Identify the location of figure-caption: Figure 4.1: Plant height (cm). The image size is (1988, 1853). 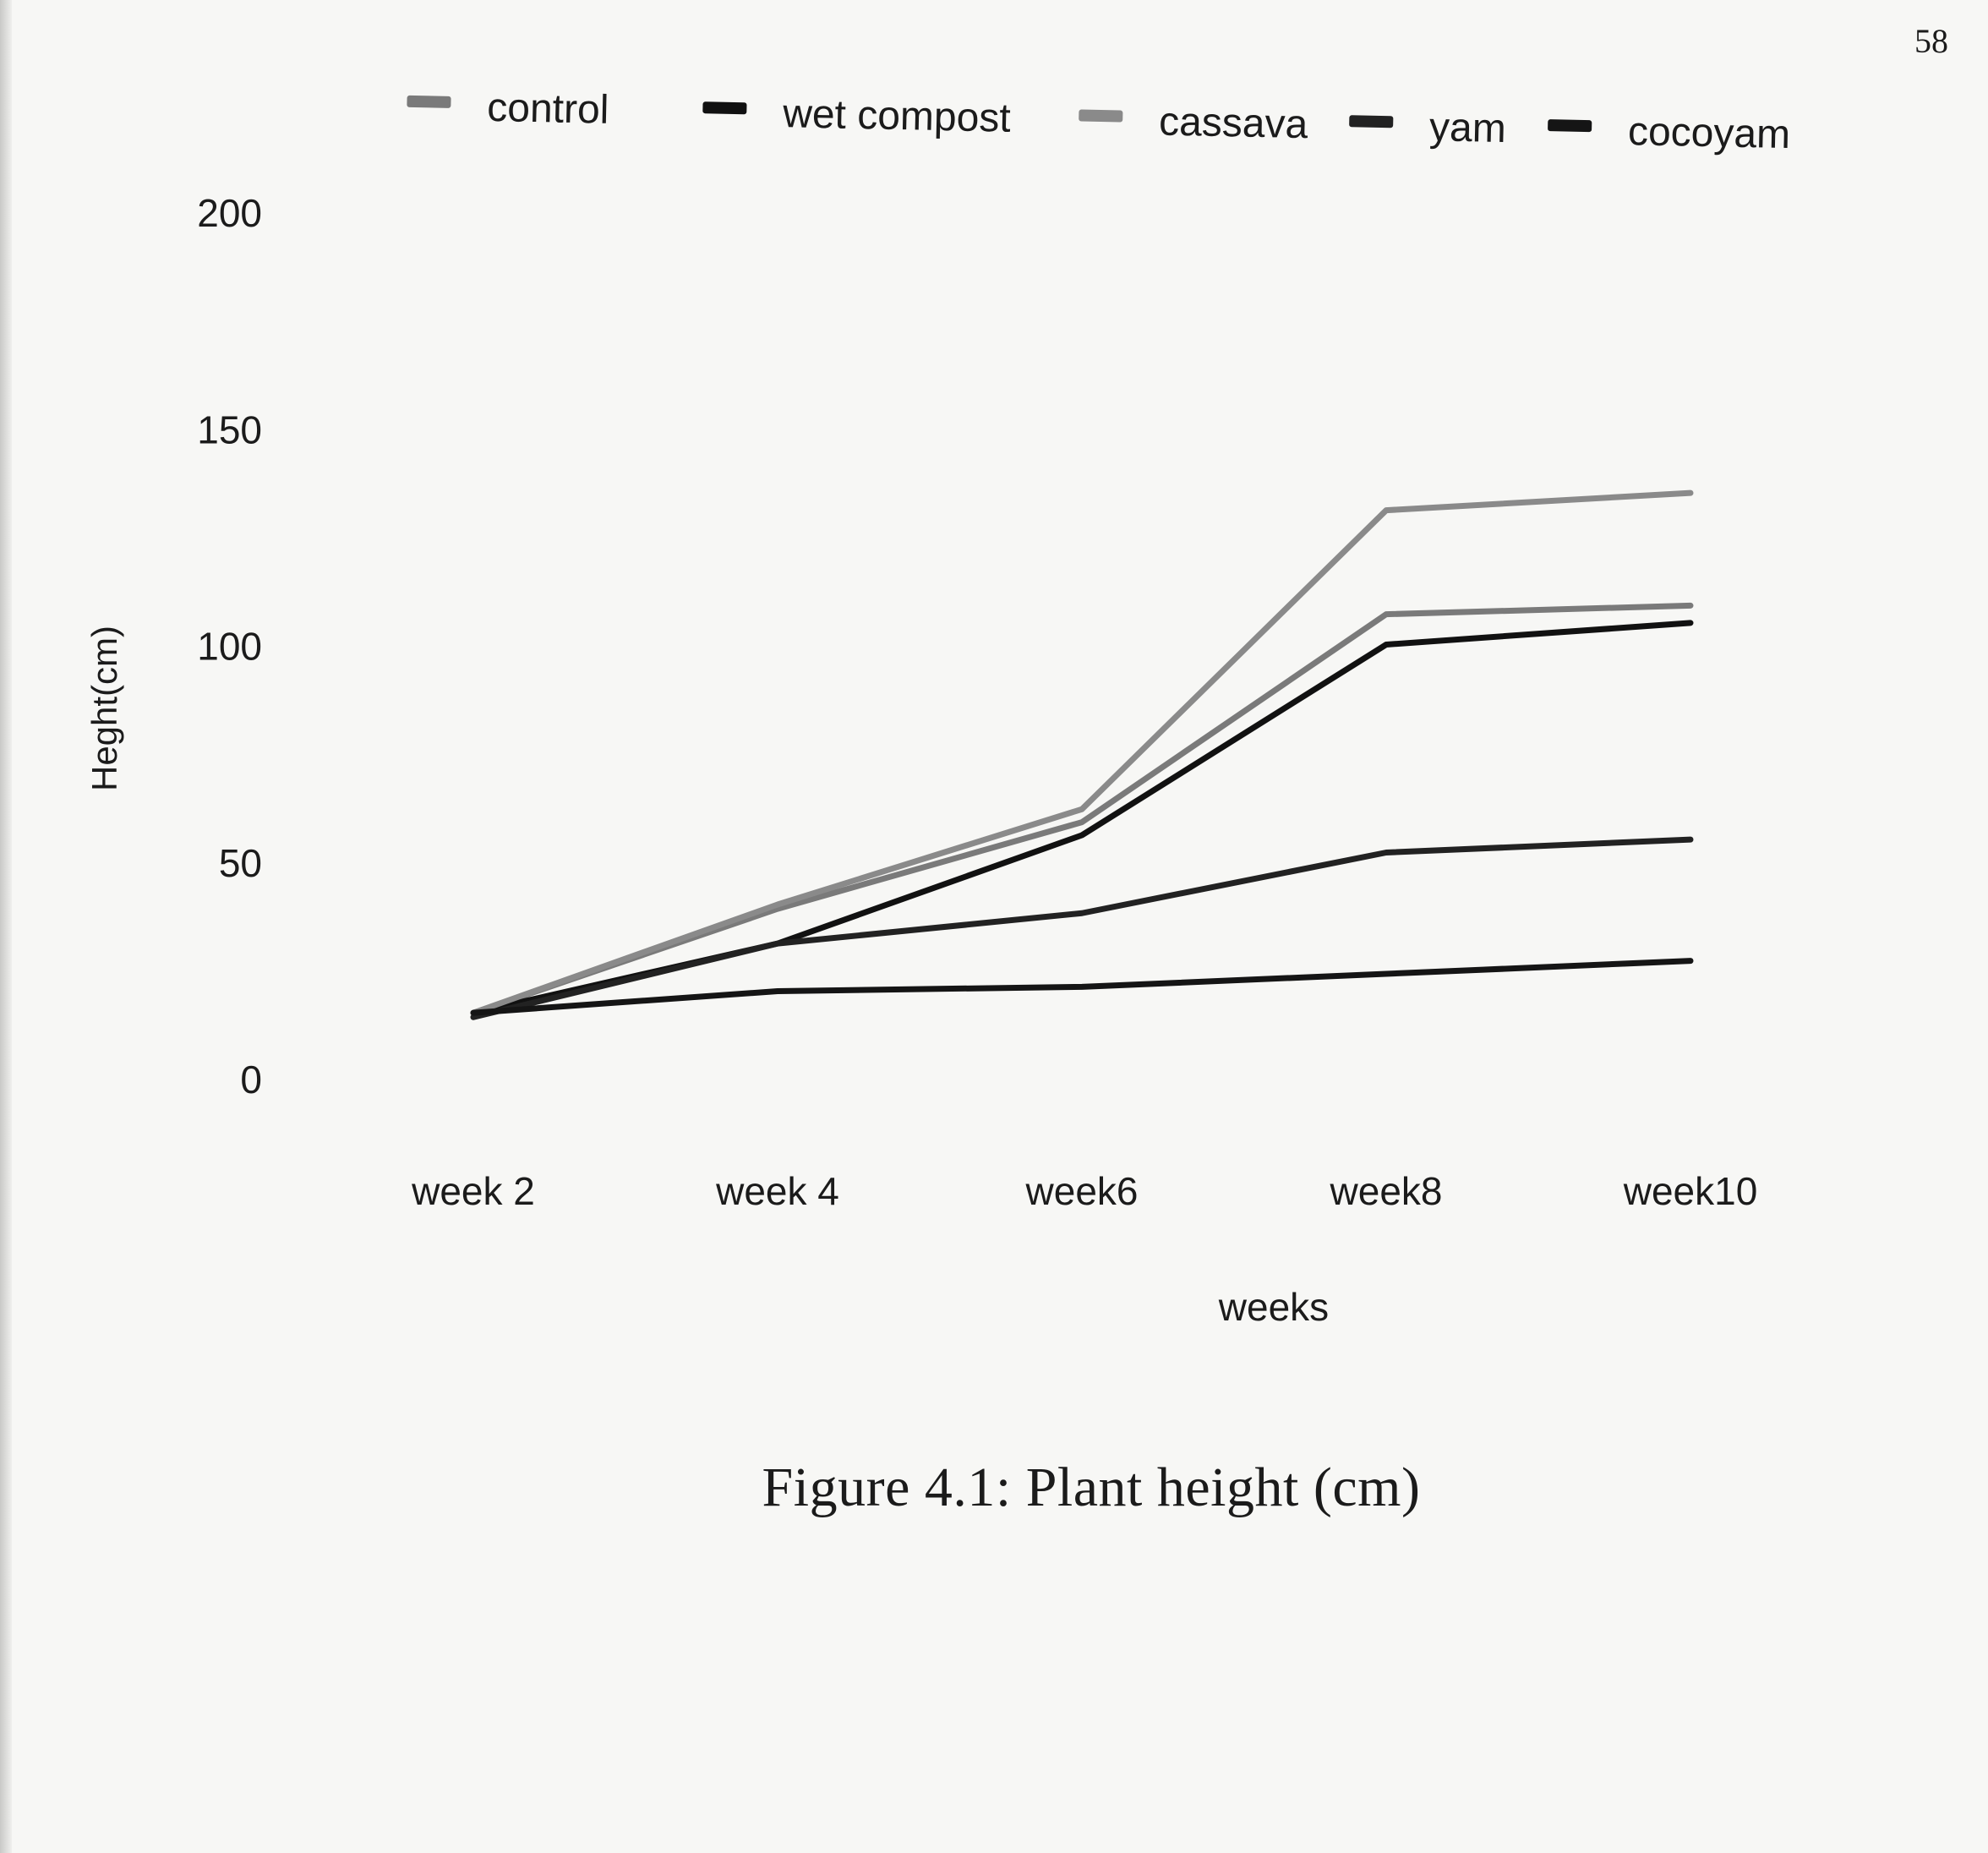
(1091, 1487).